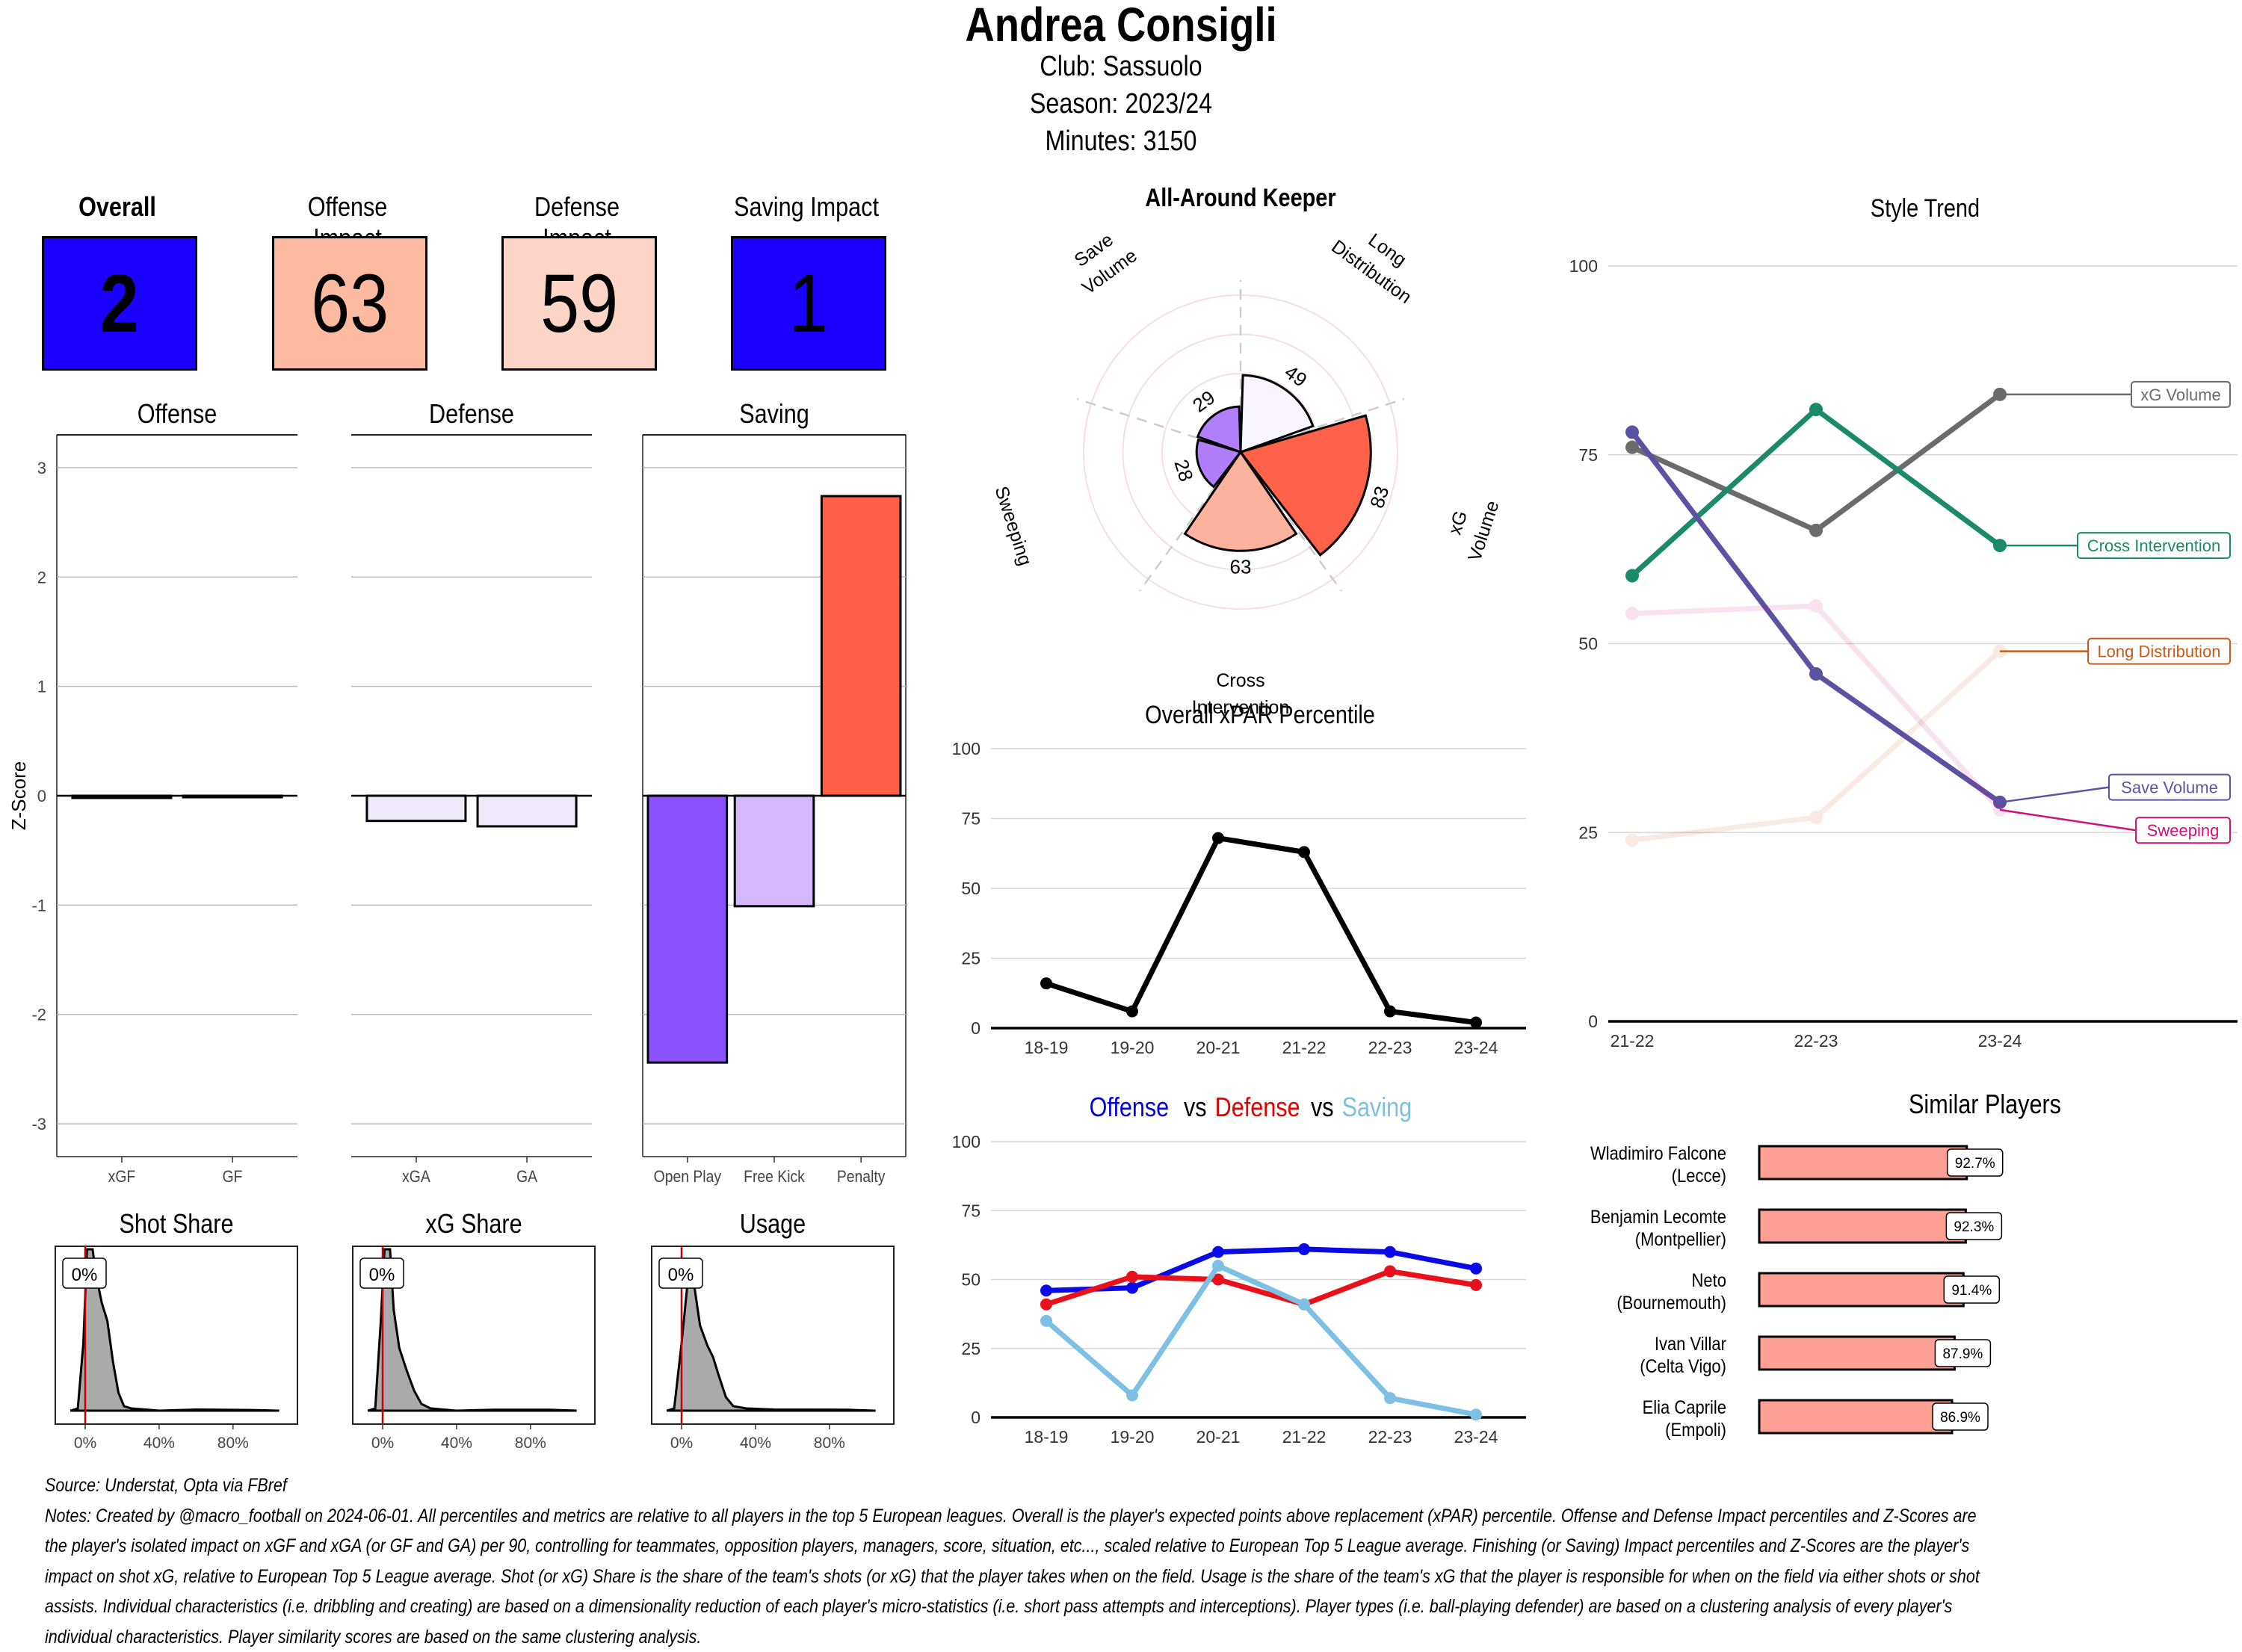 The image size is (2242, 1652). Describe the element at coordinates (473, 1225) in the screenshot. I see `density-title: xG Share` at that location.